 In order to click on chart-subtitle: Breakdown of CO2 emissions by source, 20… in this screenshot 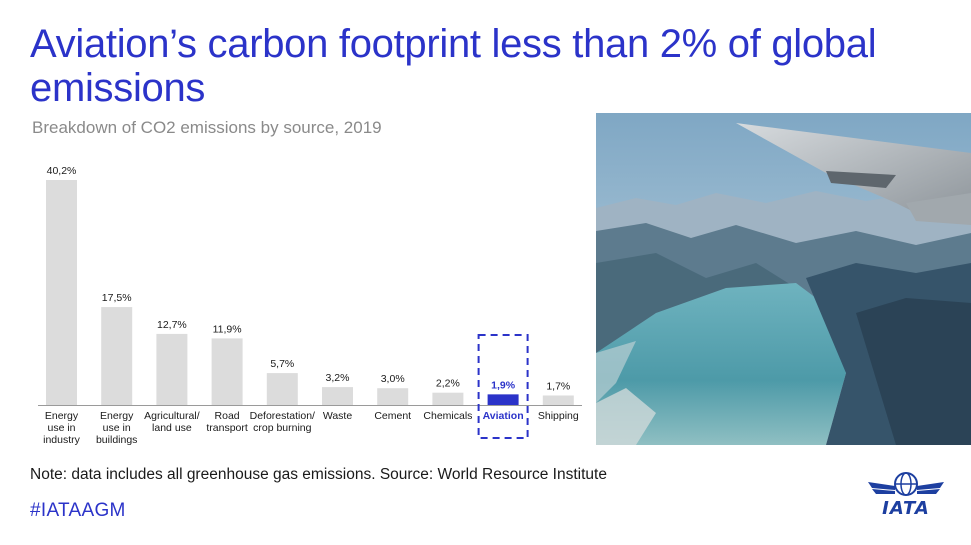, I will do `click(207, 127)`.